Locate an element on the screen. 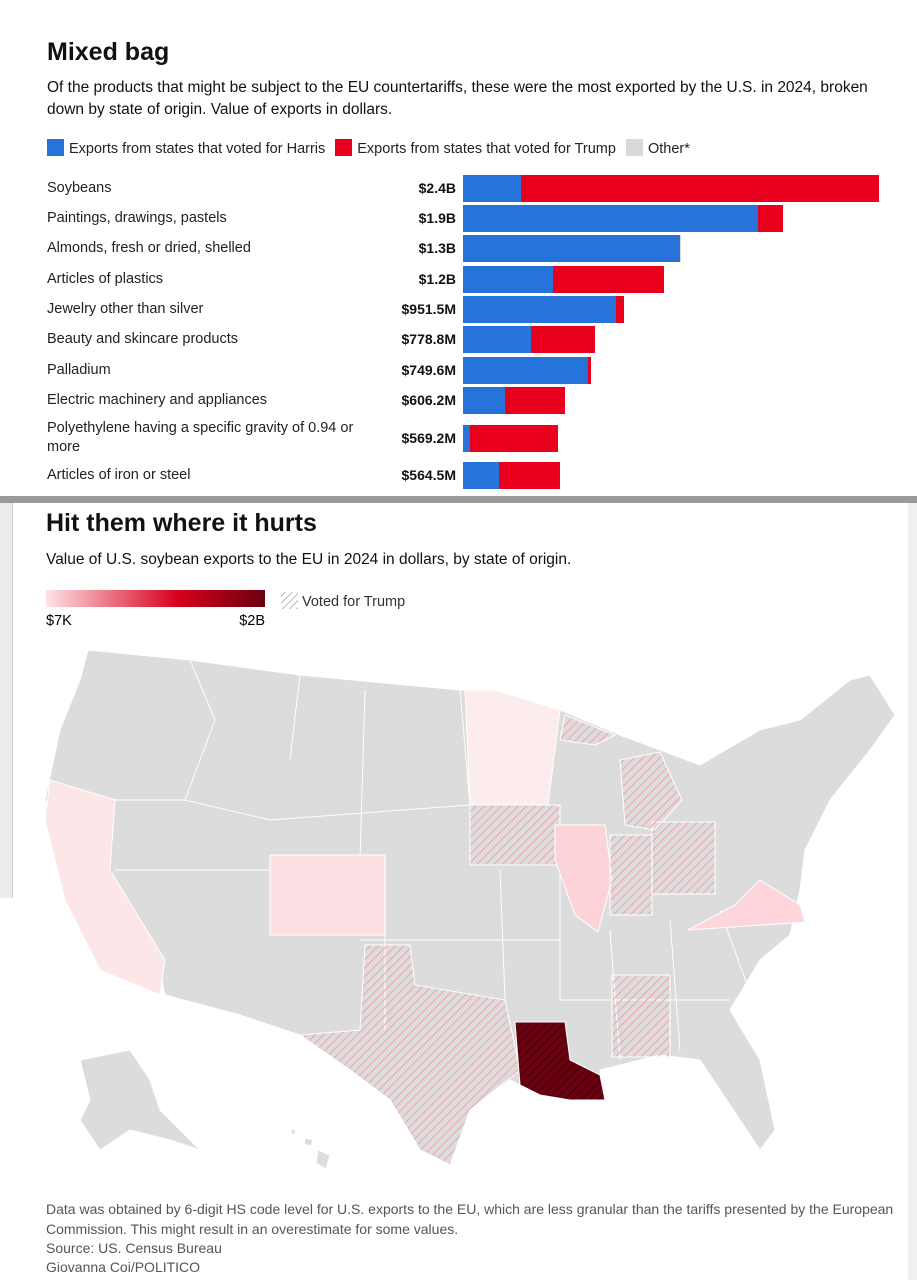  category-label: Soybeans is located at coordinates (79, 187).